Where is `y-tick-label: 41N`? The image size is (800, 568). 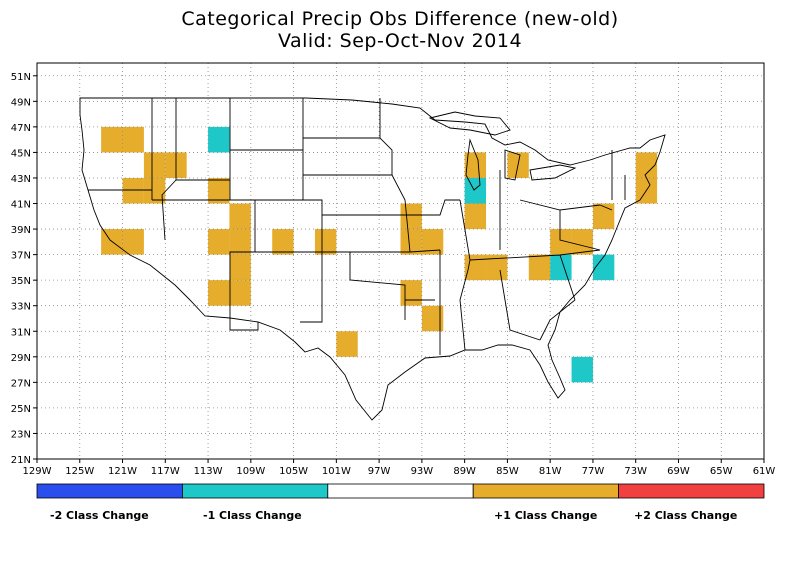
y-tick-label: 41N is located at coordinates (21, 205).